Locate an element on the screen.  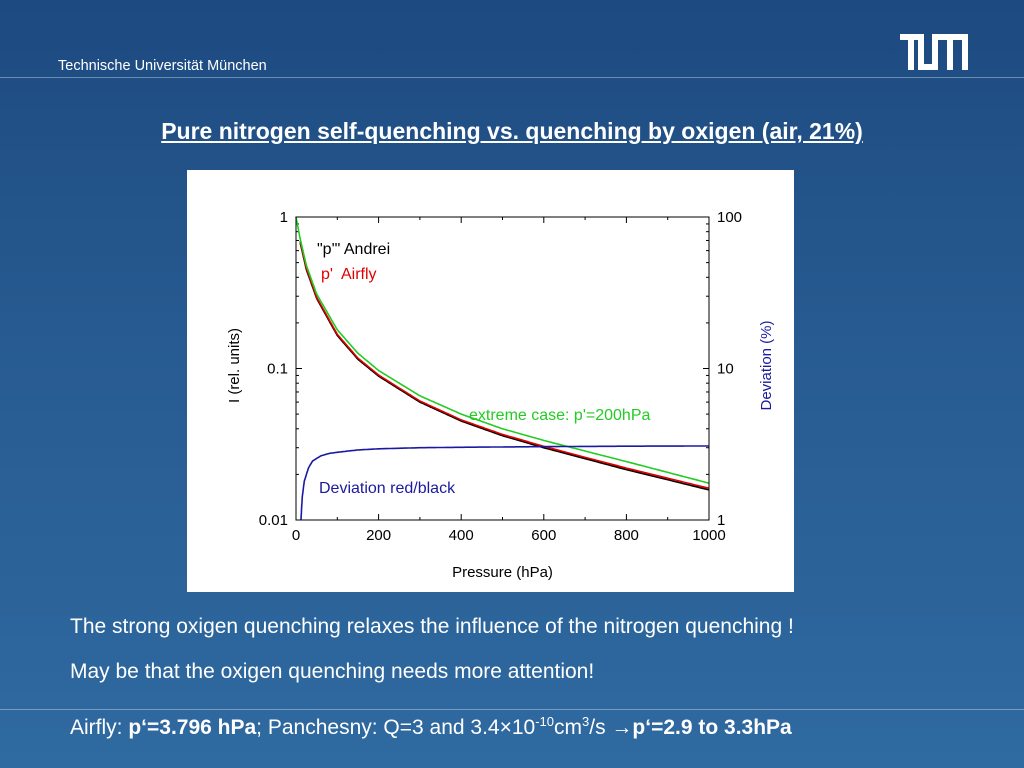
x-tick-label: 800 is located at coordinates (626, 535).